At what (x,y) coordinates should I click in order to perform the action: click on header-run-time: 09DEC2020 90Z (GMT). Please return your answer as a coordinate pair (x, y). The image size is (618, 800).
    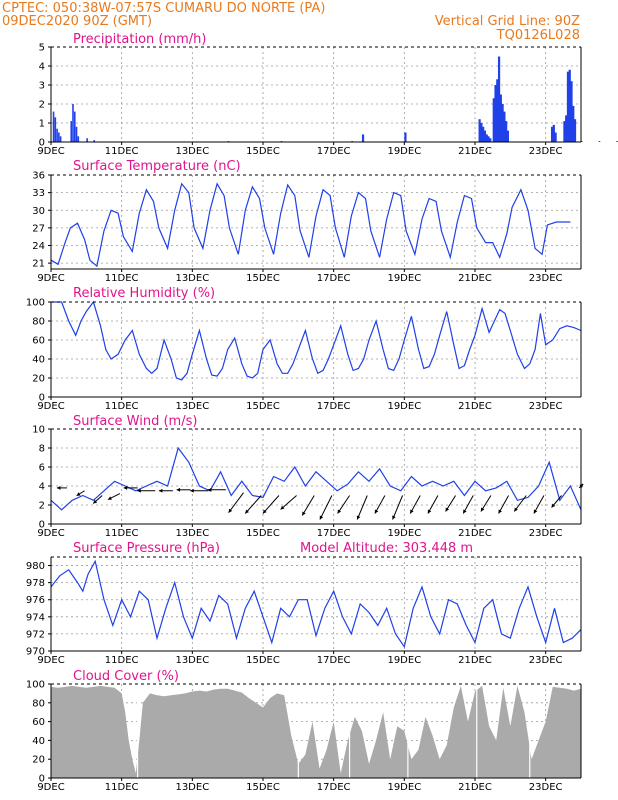
    Looking at the image, I should click on (77, 21).